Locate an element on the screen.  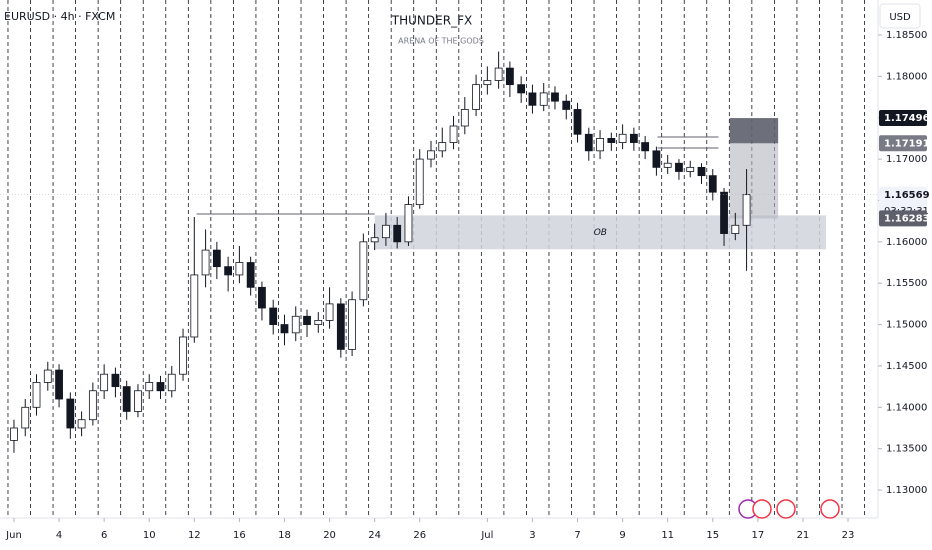
y-tick-label: 1.14500 is located at coordinates (906, 366).